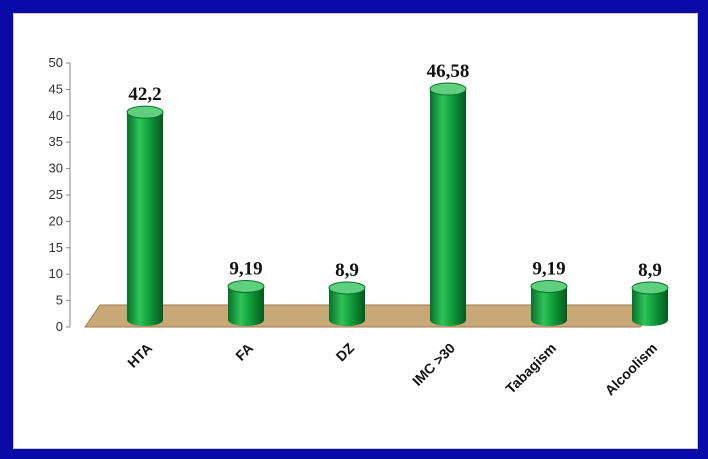 Image resolution: width=708 pixels, height=459 pixels. What do you see at coordinates (56, 115) in the screenshot?
I see `y-tick-label: 40` at bounding box center [56, 115].